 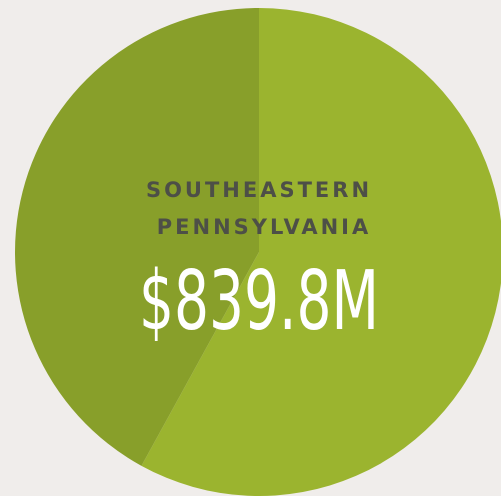 I want to click on title-line: SOUTHEASTERN, so click(x=259, y=190).